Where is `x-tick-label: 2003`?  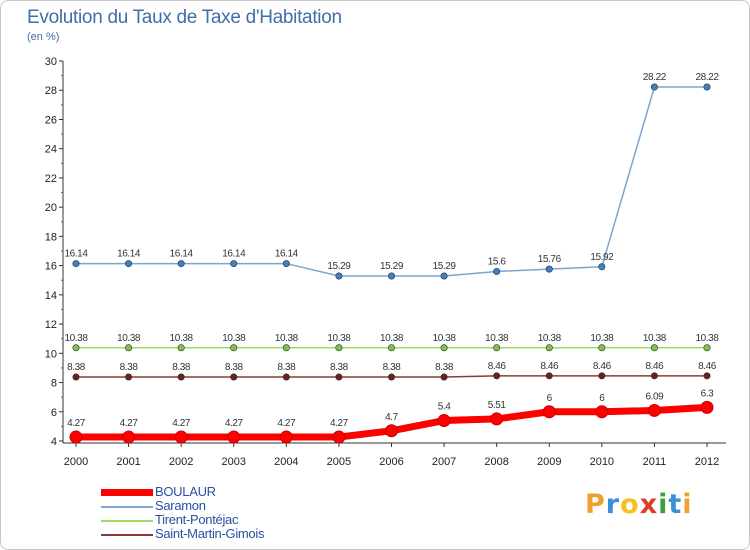 x-tick-label: 2003 is located at coordinates (234, 462).